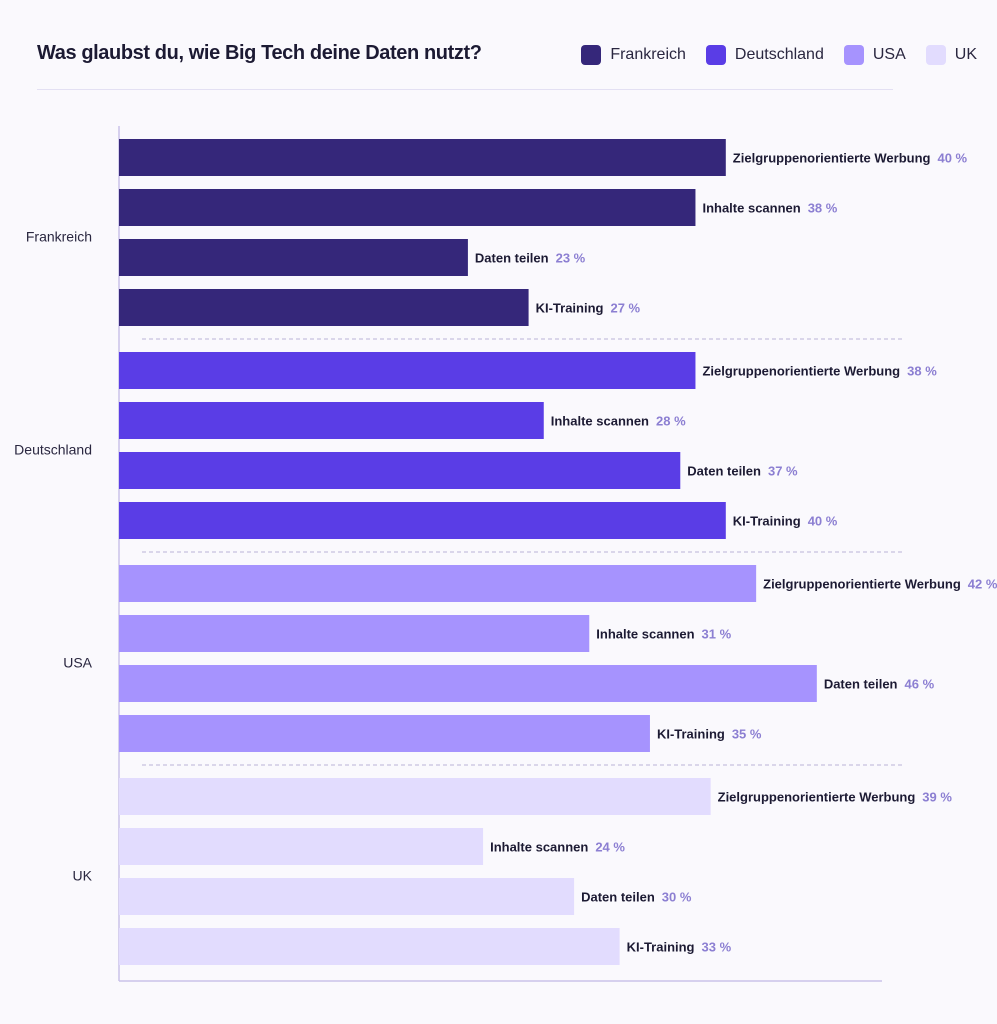  What do you see at coordinates (965, 54) in the screenshot?
I see `legend-label-uk: UK` at bounding box center [965, 54].